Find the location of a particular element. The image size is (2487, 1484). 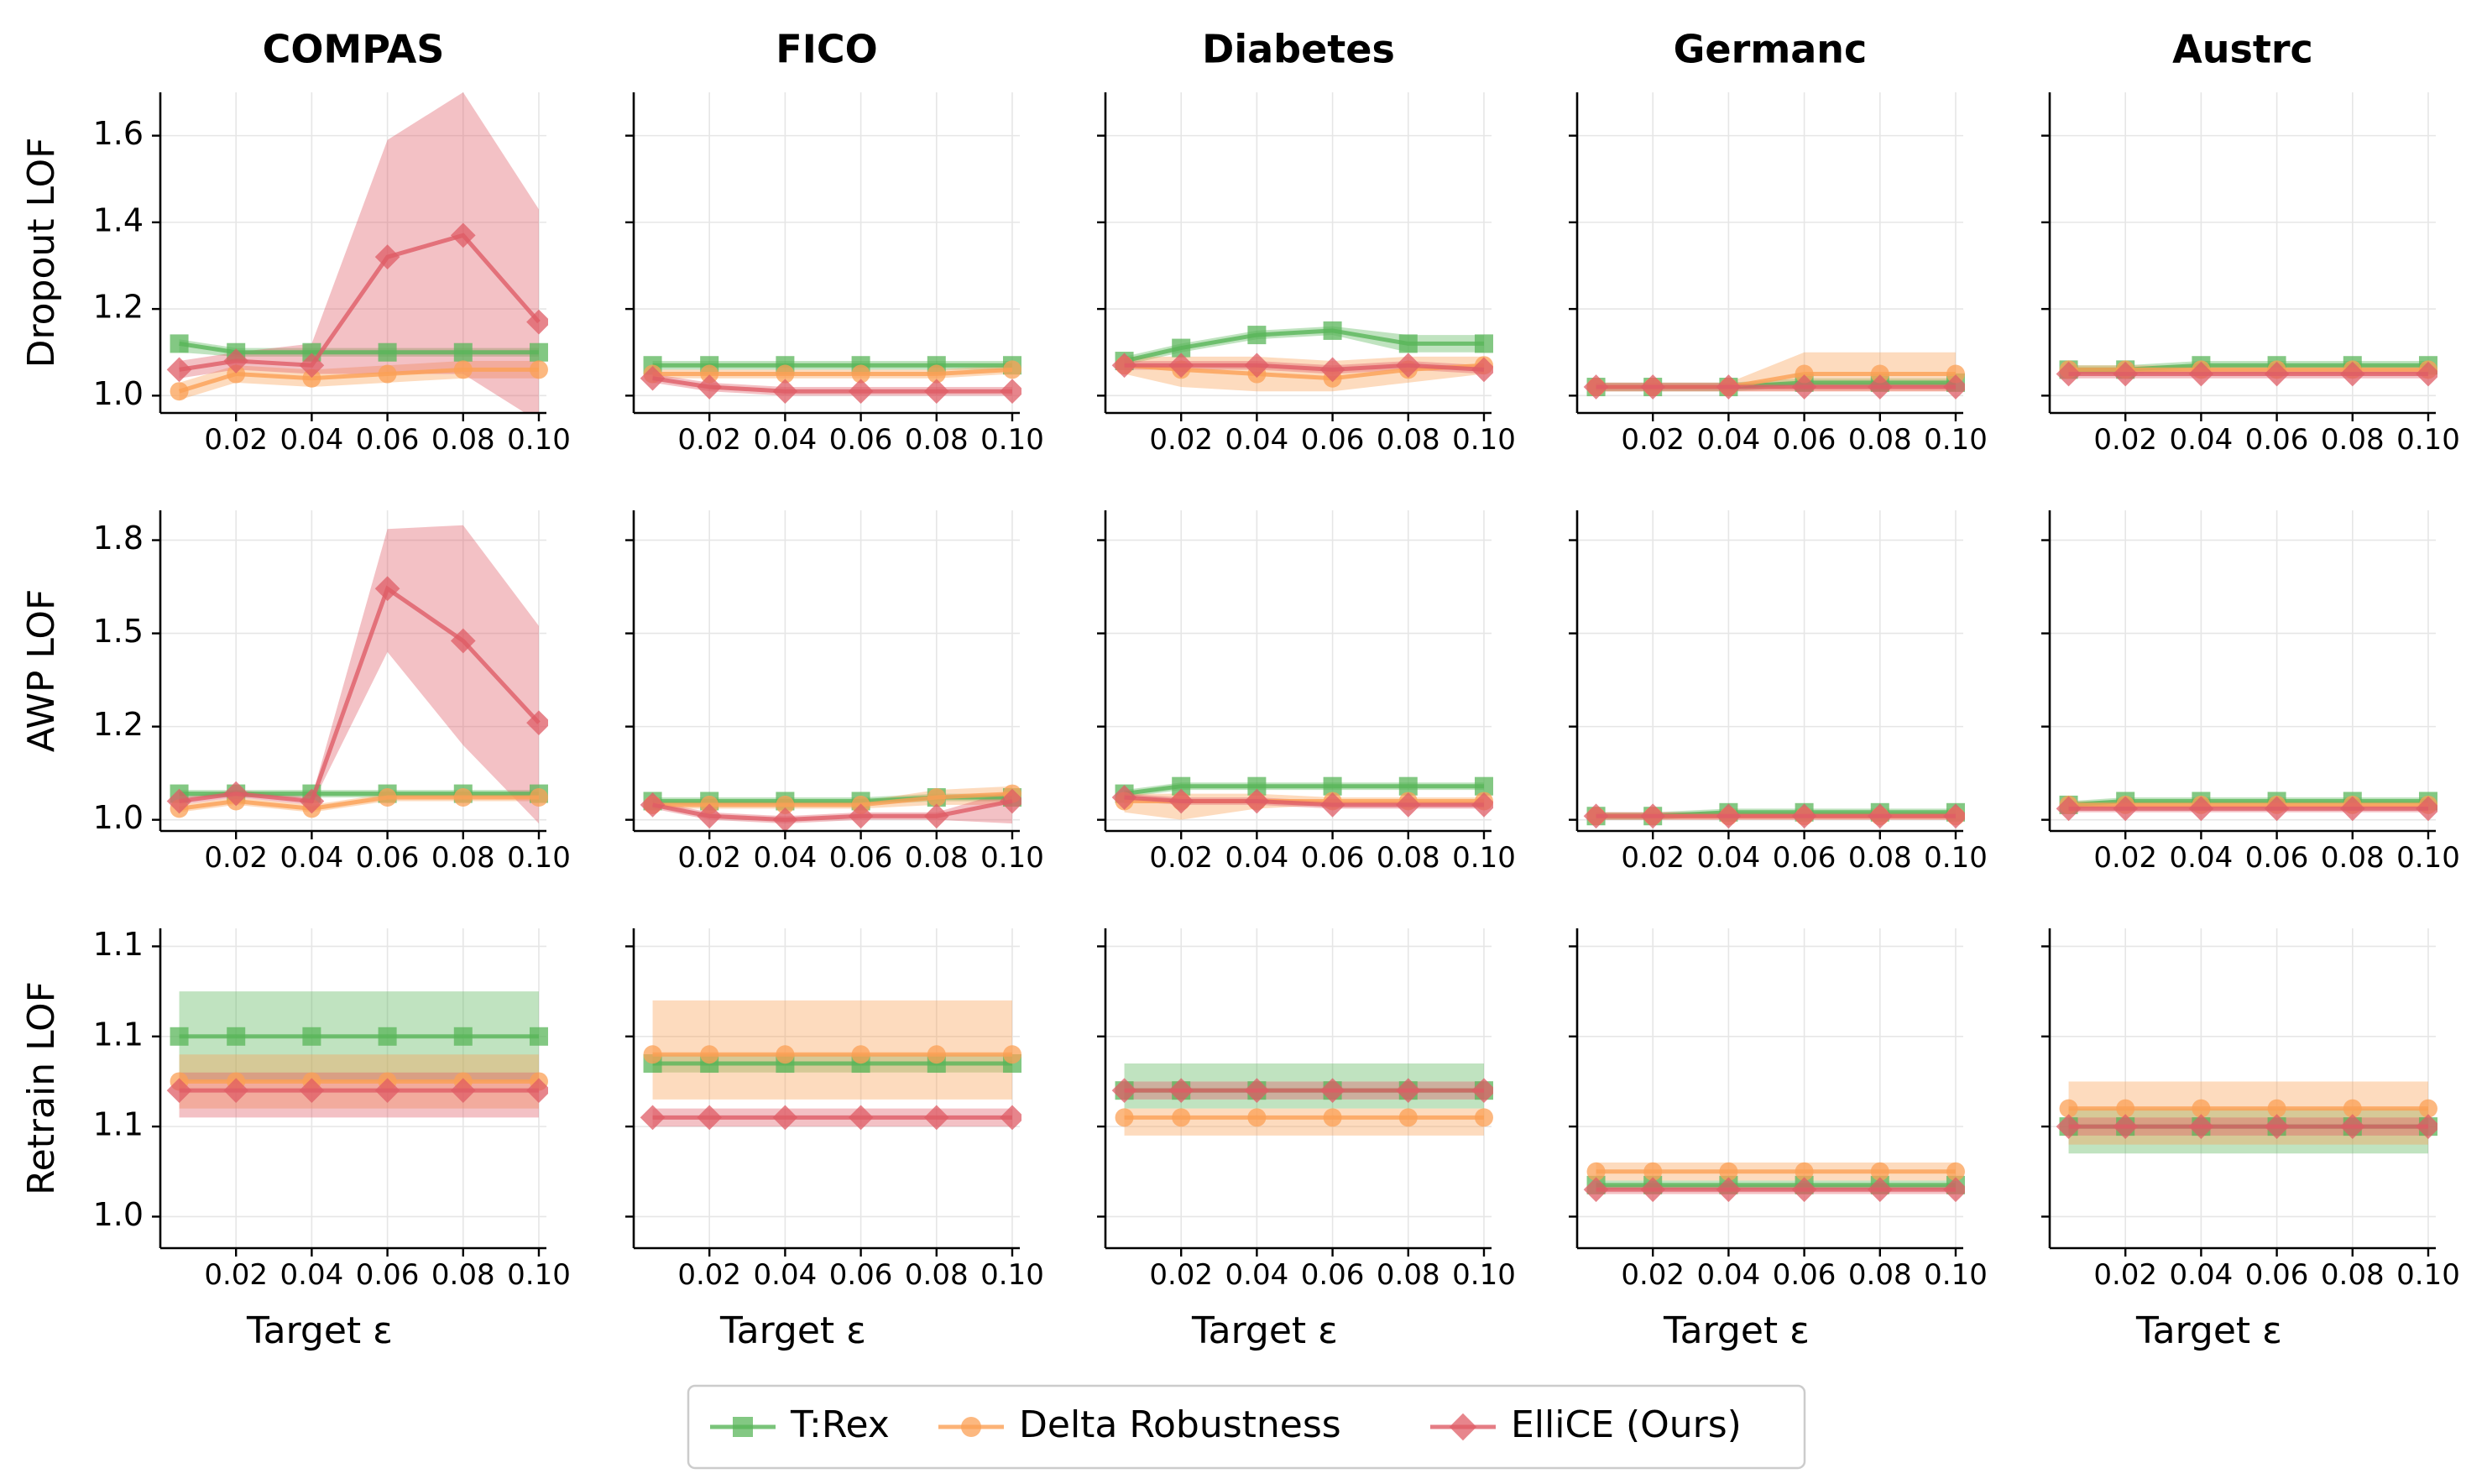

y-tick-label: 1.8 is located at coordinates (118, 538).